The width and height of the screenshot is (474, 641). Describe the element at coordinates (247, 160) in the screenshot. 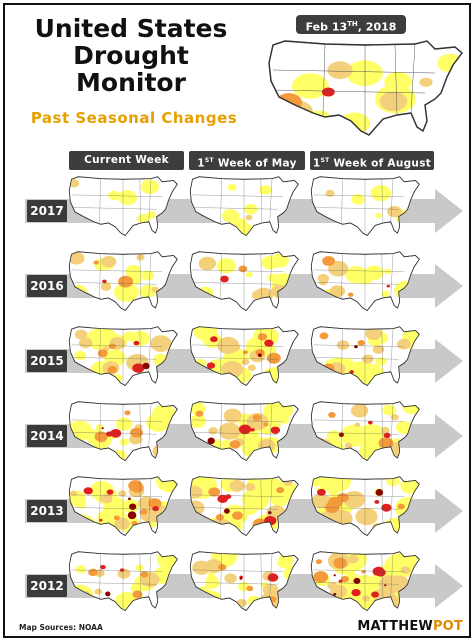

I see `column-header-first-week-may: 1ST Week of May` at that location.